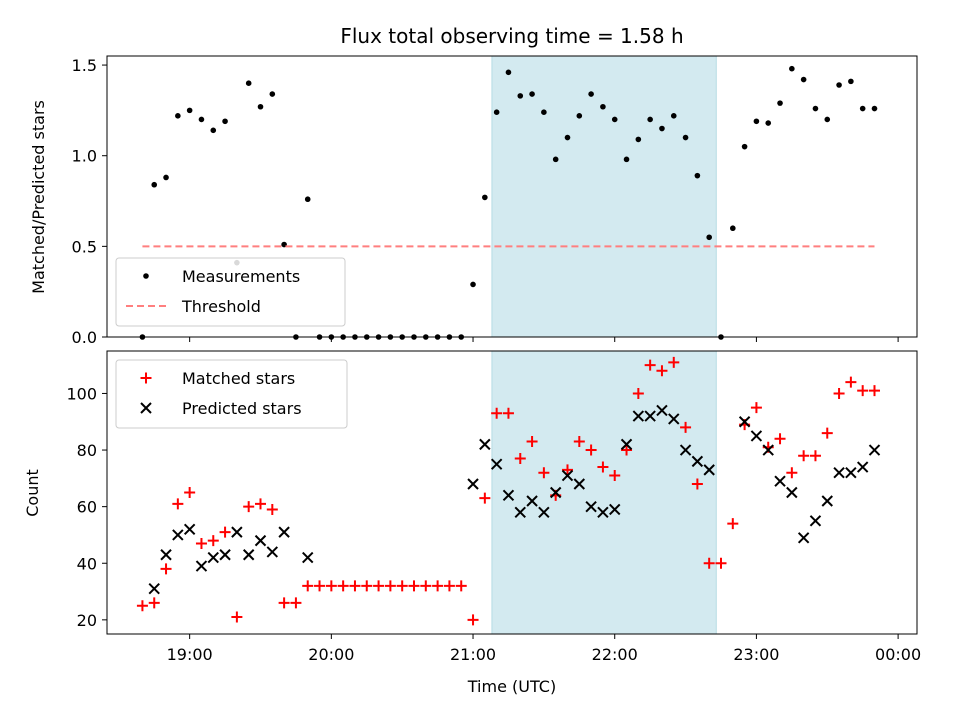 This screenshot has width=960, height=720. I want to click on legend-label: Measurements, so click(241, 276).